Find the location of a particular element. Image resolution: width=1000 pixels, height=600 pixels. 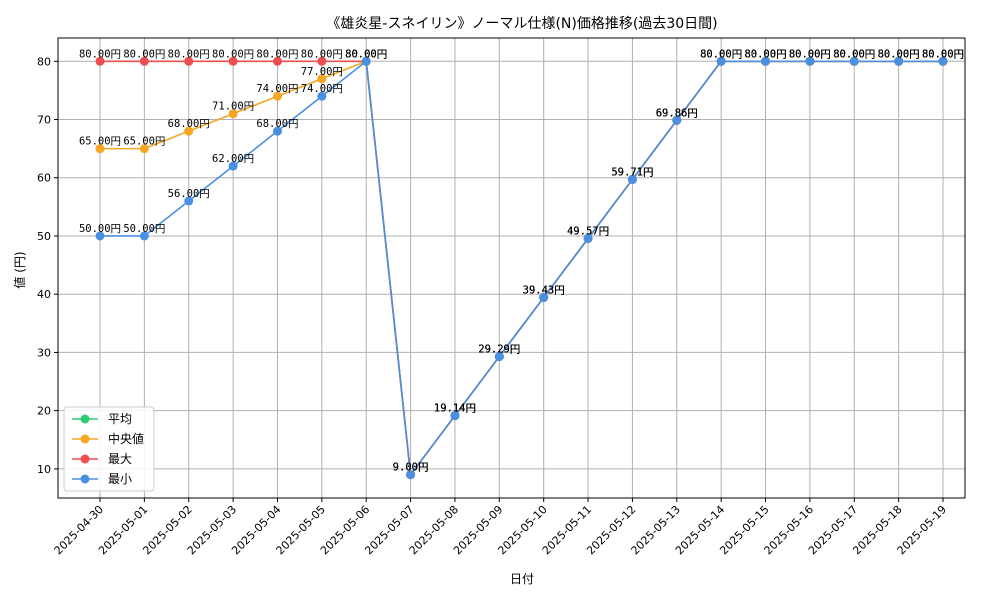

series-1-data-label: 74.00円 is located at coordinates (277, 89).